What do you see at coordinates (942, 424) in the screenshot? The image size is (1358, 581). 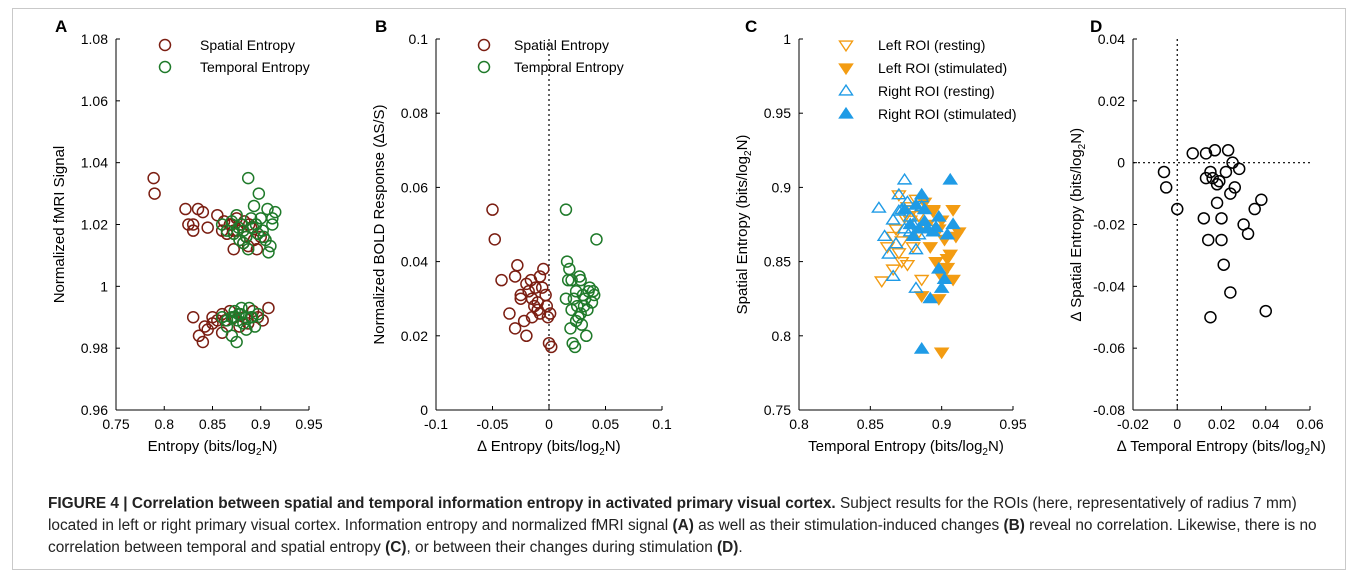 I see `x-tick-label: 0.9` at bounding box center [942, 424].